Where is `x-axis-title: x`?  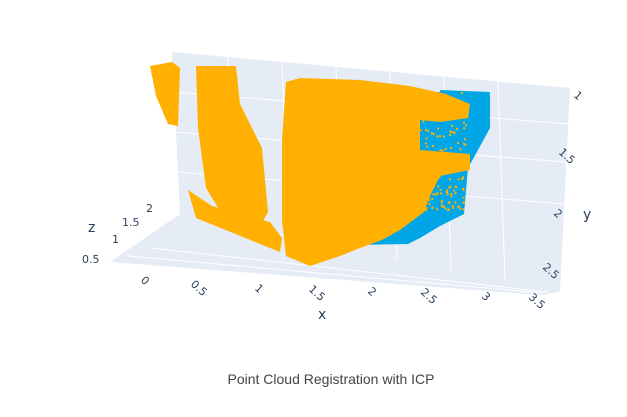 x-axis-title: x is located at coordinates (322, 315).